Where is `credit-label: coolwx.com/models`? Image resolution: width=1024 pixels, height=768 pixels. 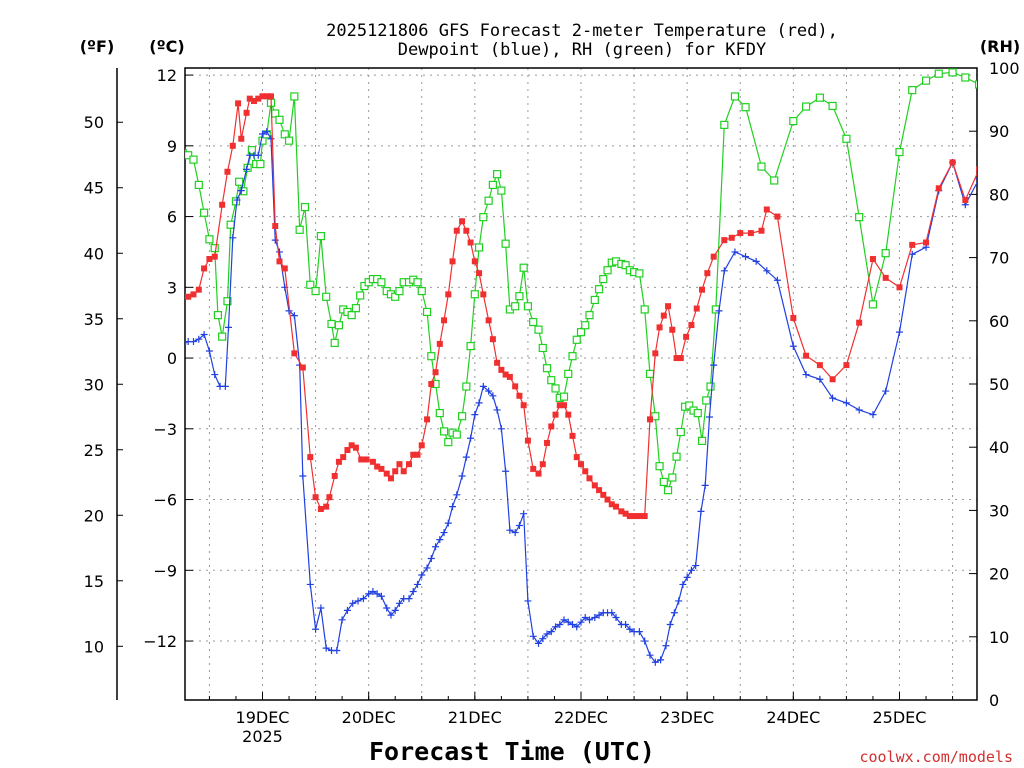 credit-label: coolwx.com/models is located at coordinates (936, 757).